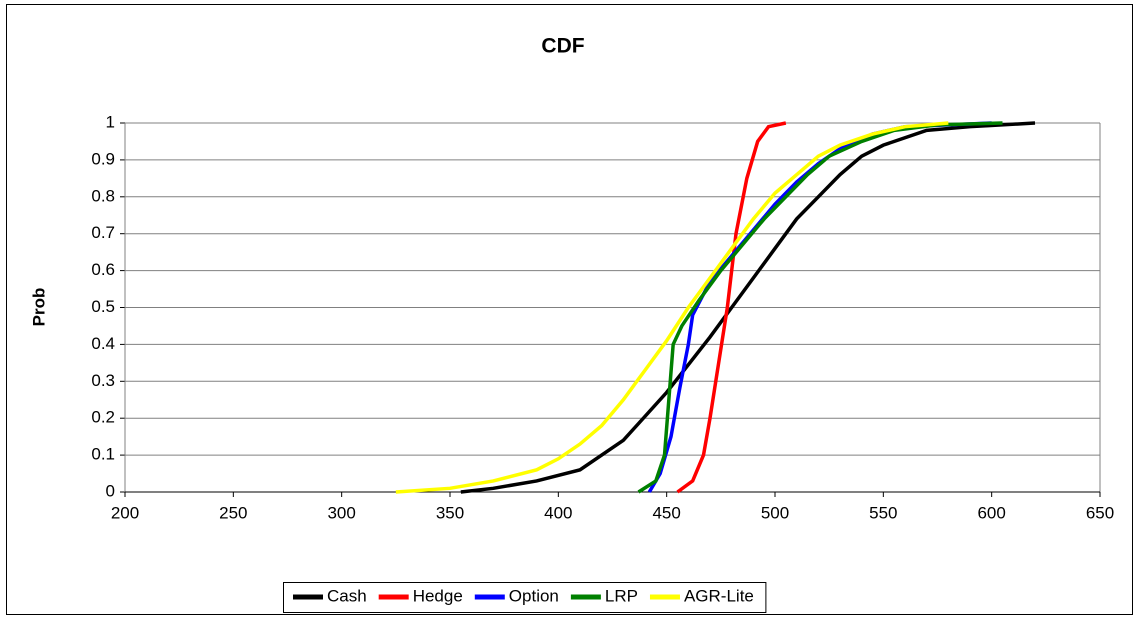 This screenshot has width=1139, height=620. What do you see at coordinates (438, 595) in the screenshot?
I see `legend-label: Hedge` at bounding box center [438, 595].